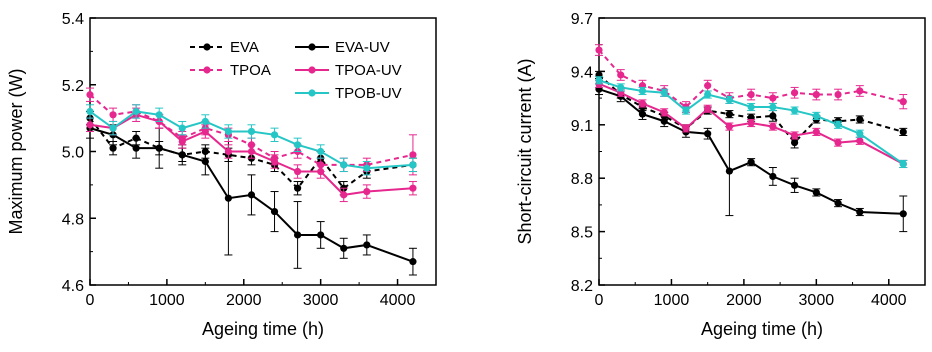 Image resolution: width=932 pixels, height=352 pixels. I want to click on y-axis-label: Maximum power (W), so click(16, 151).